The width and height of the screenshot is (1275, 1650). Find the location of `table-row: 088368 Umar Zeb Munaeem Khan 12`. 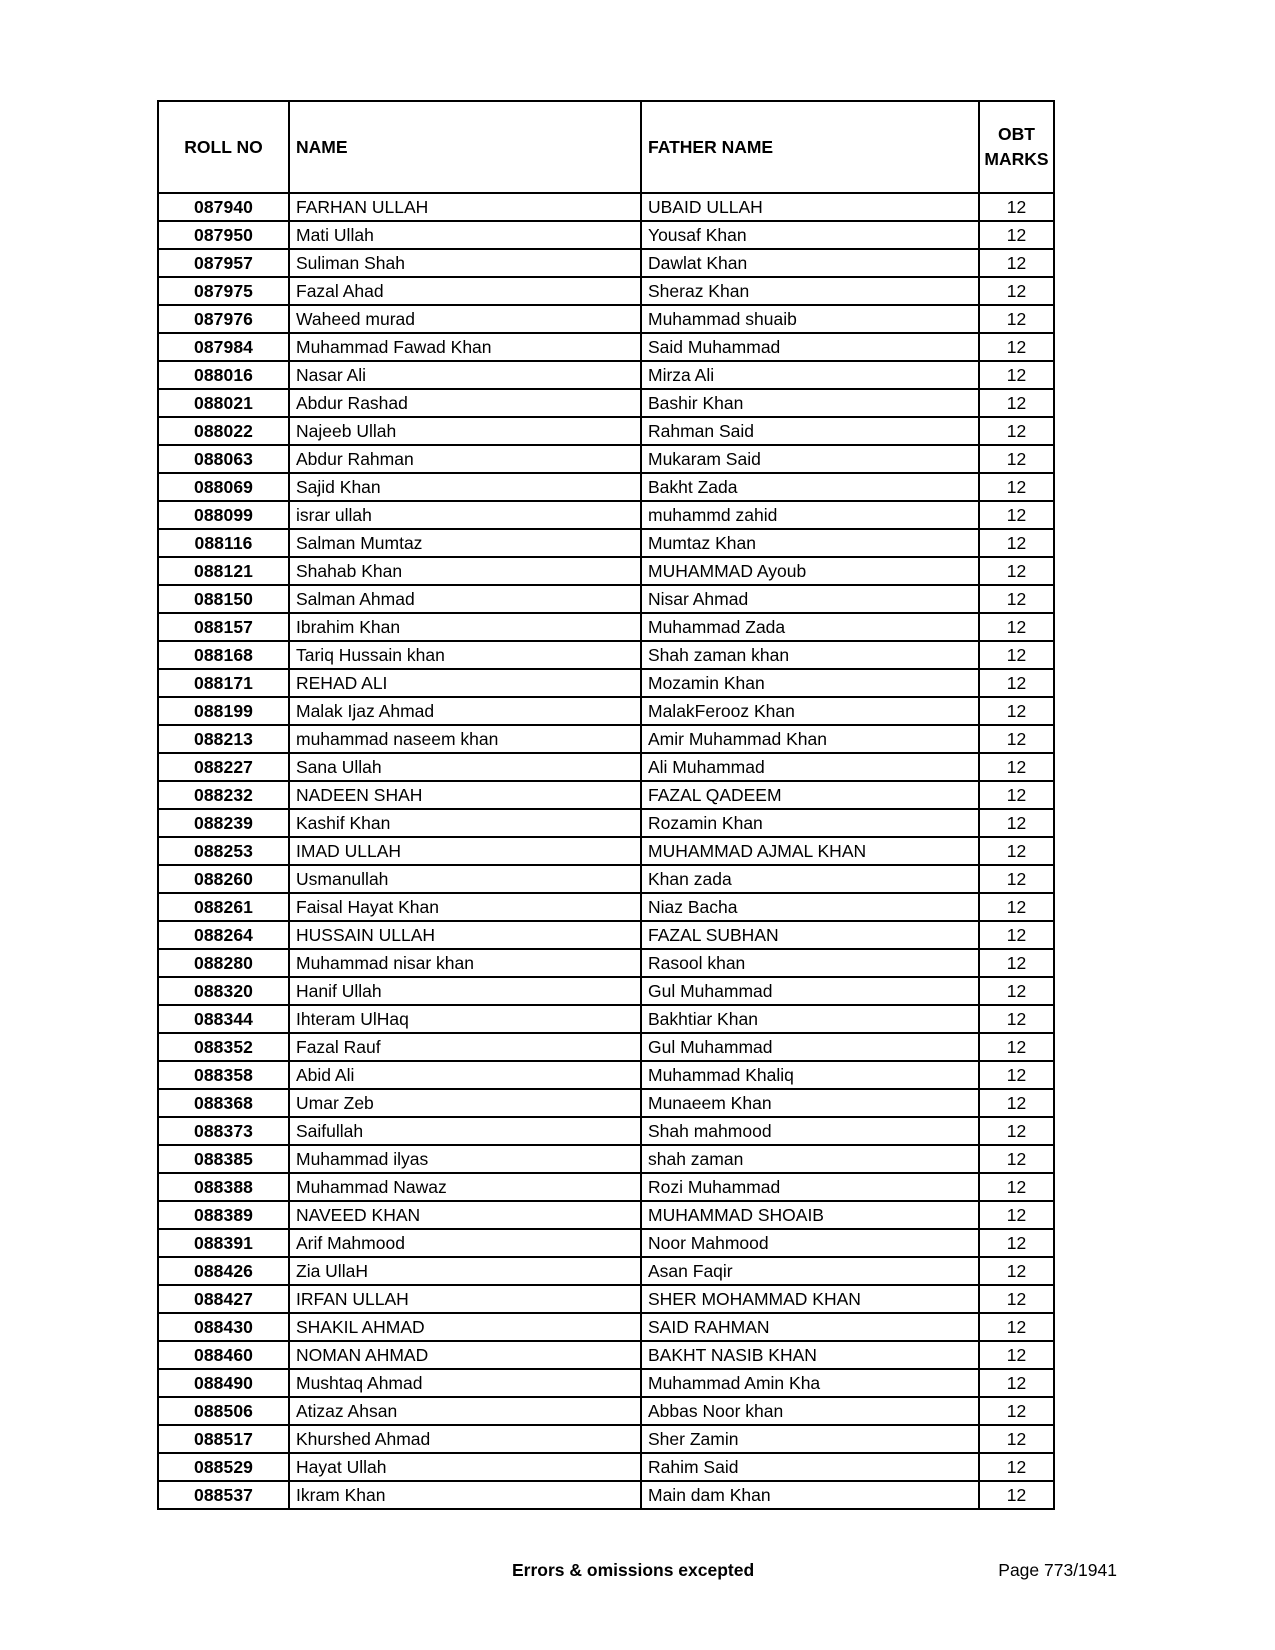

table-row: 088368 Umar Zeb Munaeem Khan 12 is located at coordinates (606, 1103).